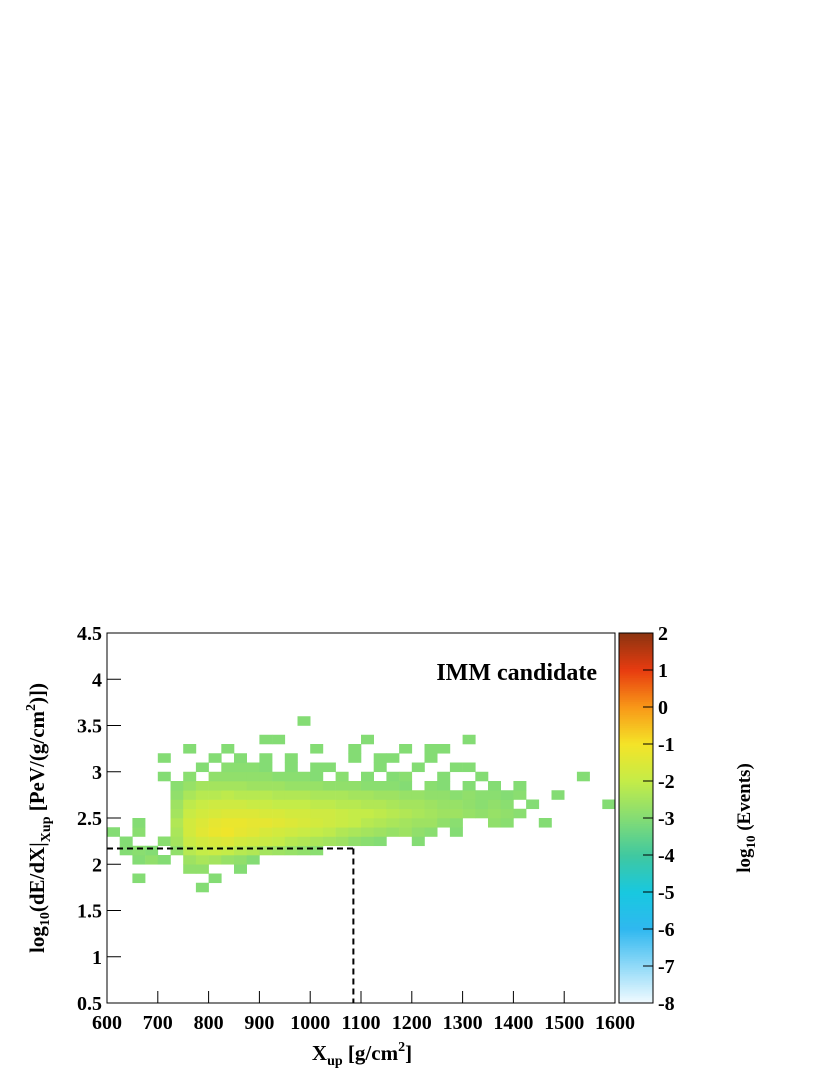  What do you see at coordinates (97, 865) in the screenshot?
I see `y-tick-label: 2` at bounding box center [97, 865].